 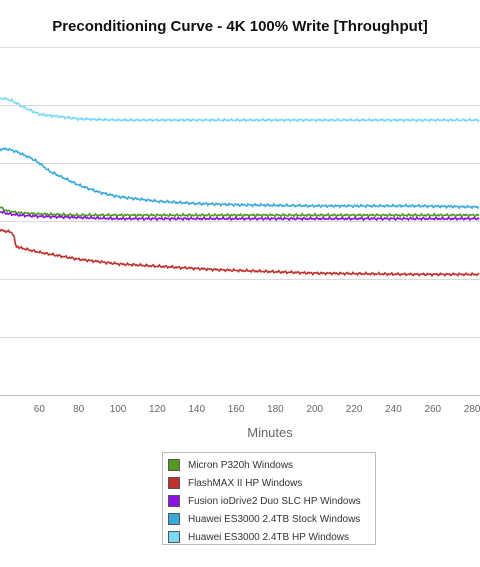 I want to click on x-tick-label: 160, so click(x=236, y=409).